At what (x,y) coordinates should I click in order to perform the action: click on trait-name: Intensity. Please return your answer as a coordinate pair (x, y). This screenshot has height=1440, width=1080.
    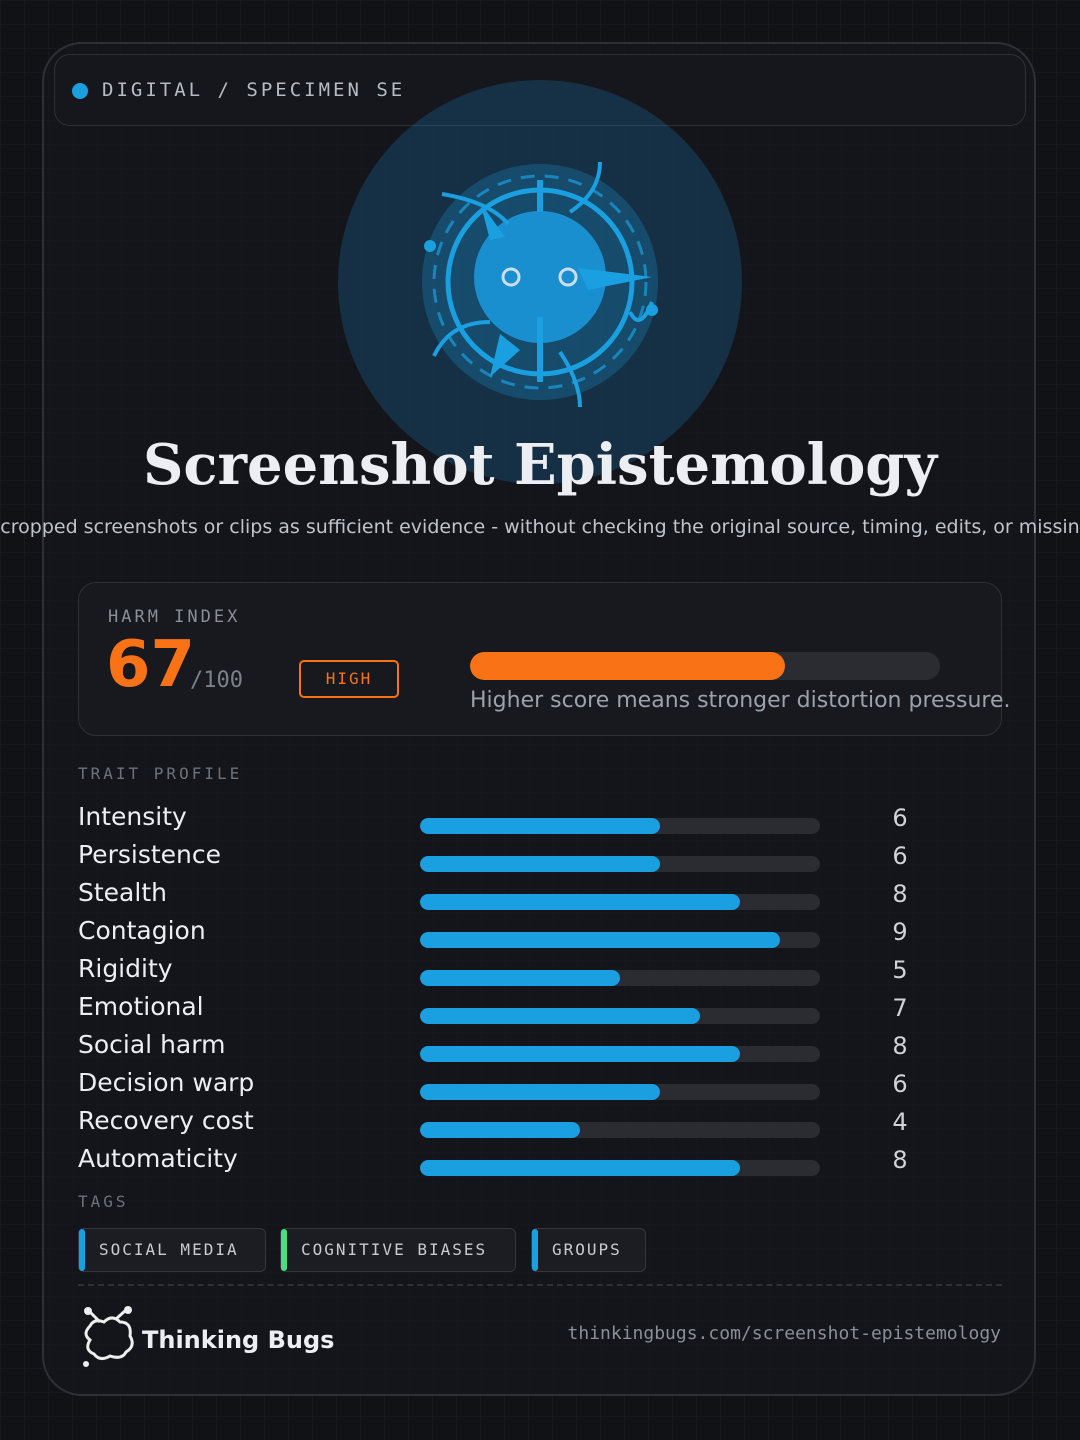
    Looking at the image, I should click on (132, 816).